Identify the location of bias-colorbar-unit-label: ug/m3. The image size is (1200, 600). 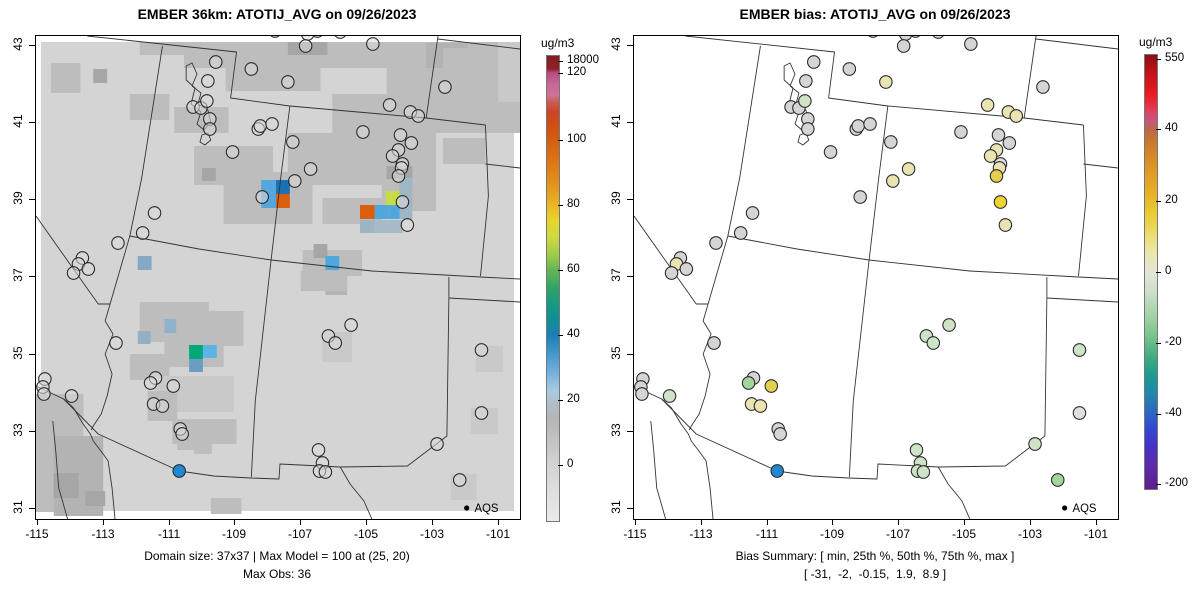
(1156, 42).